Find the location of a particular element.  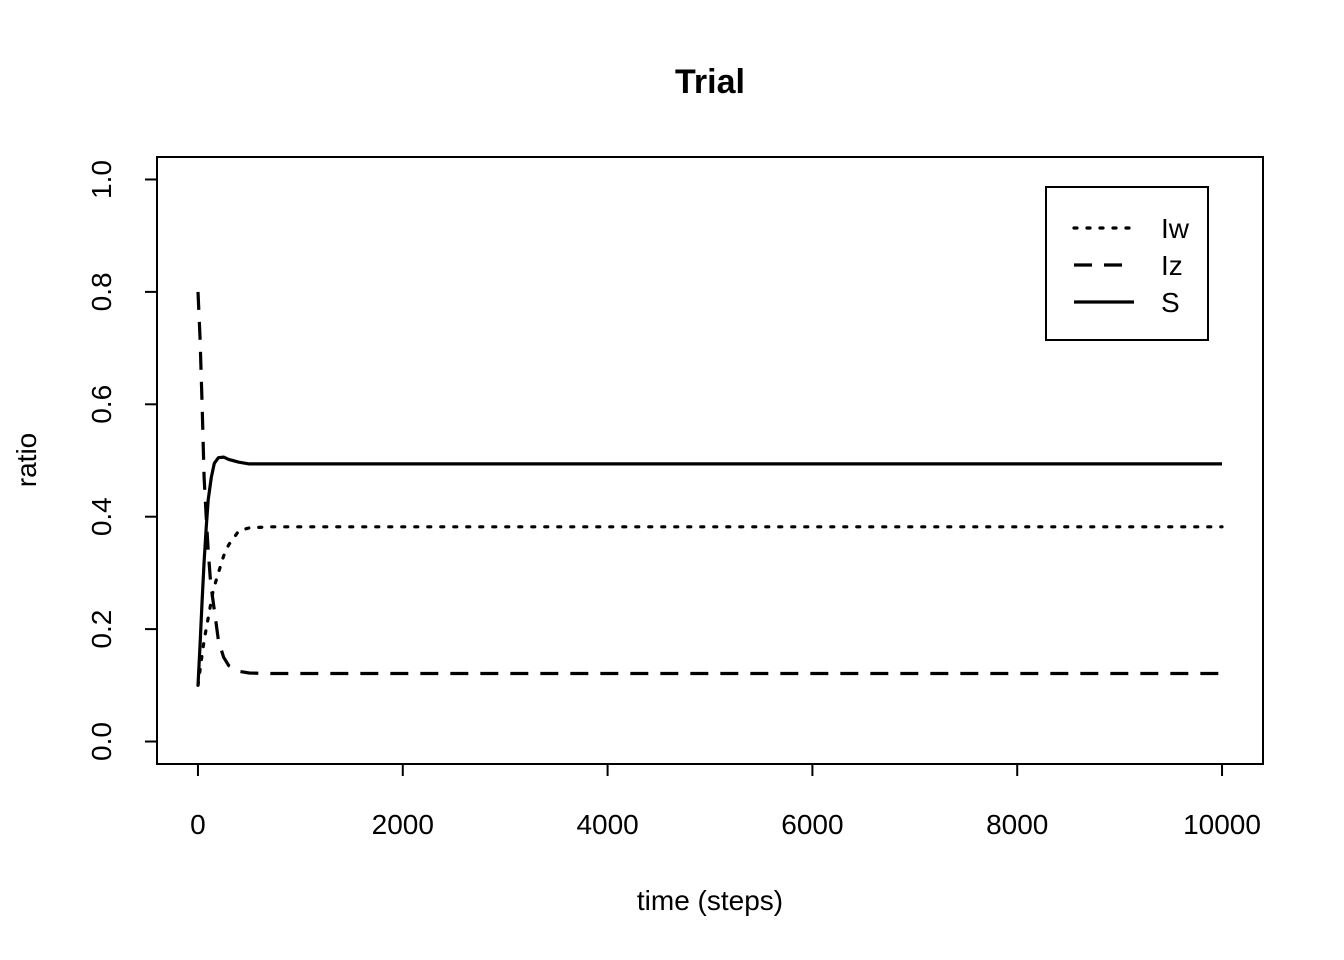

x-tick-label: 0 is located at coordinates (198, 824).